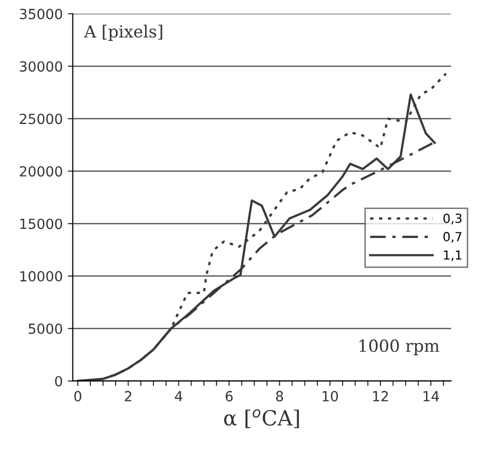 The height and width of the screenshot is (459, 485). What do you see at coordinates (229, 396) in the screenshot?
I see `x-tick-label: 6` at bounding box center [229, 396].